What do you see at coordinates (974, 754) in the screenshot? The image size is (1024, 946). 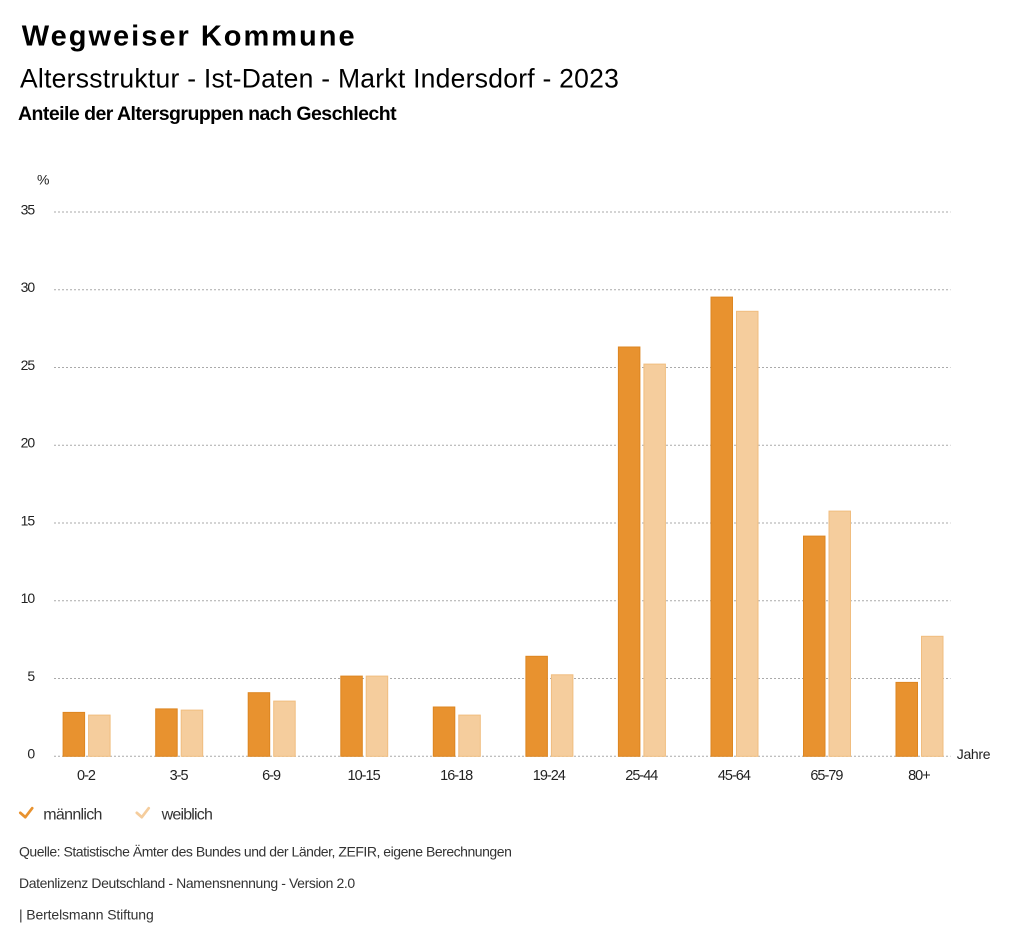 I see `svg-text: Jahre` at bounding box center [974, 754].